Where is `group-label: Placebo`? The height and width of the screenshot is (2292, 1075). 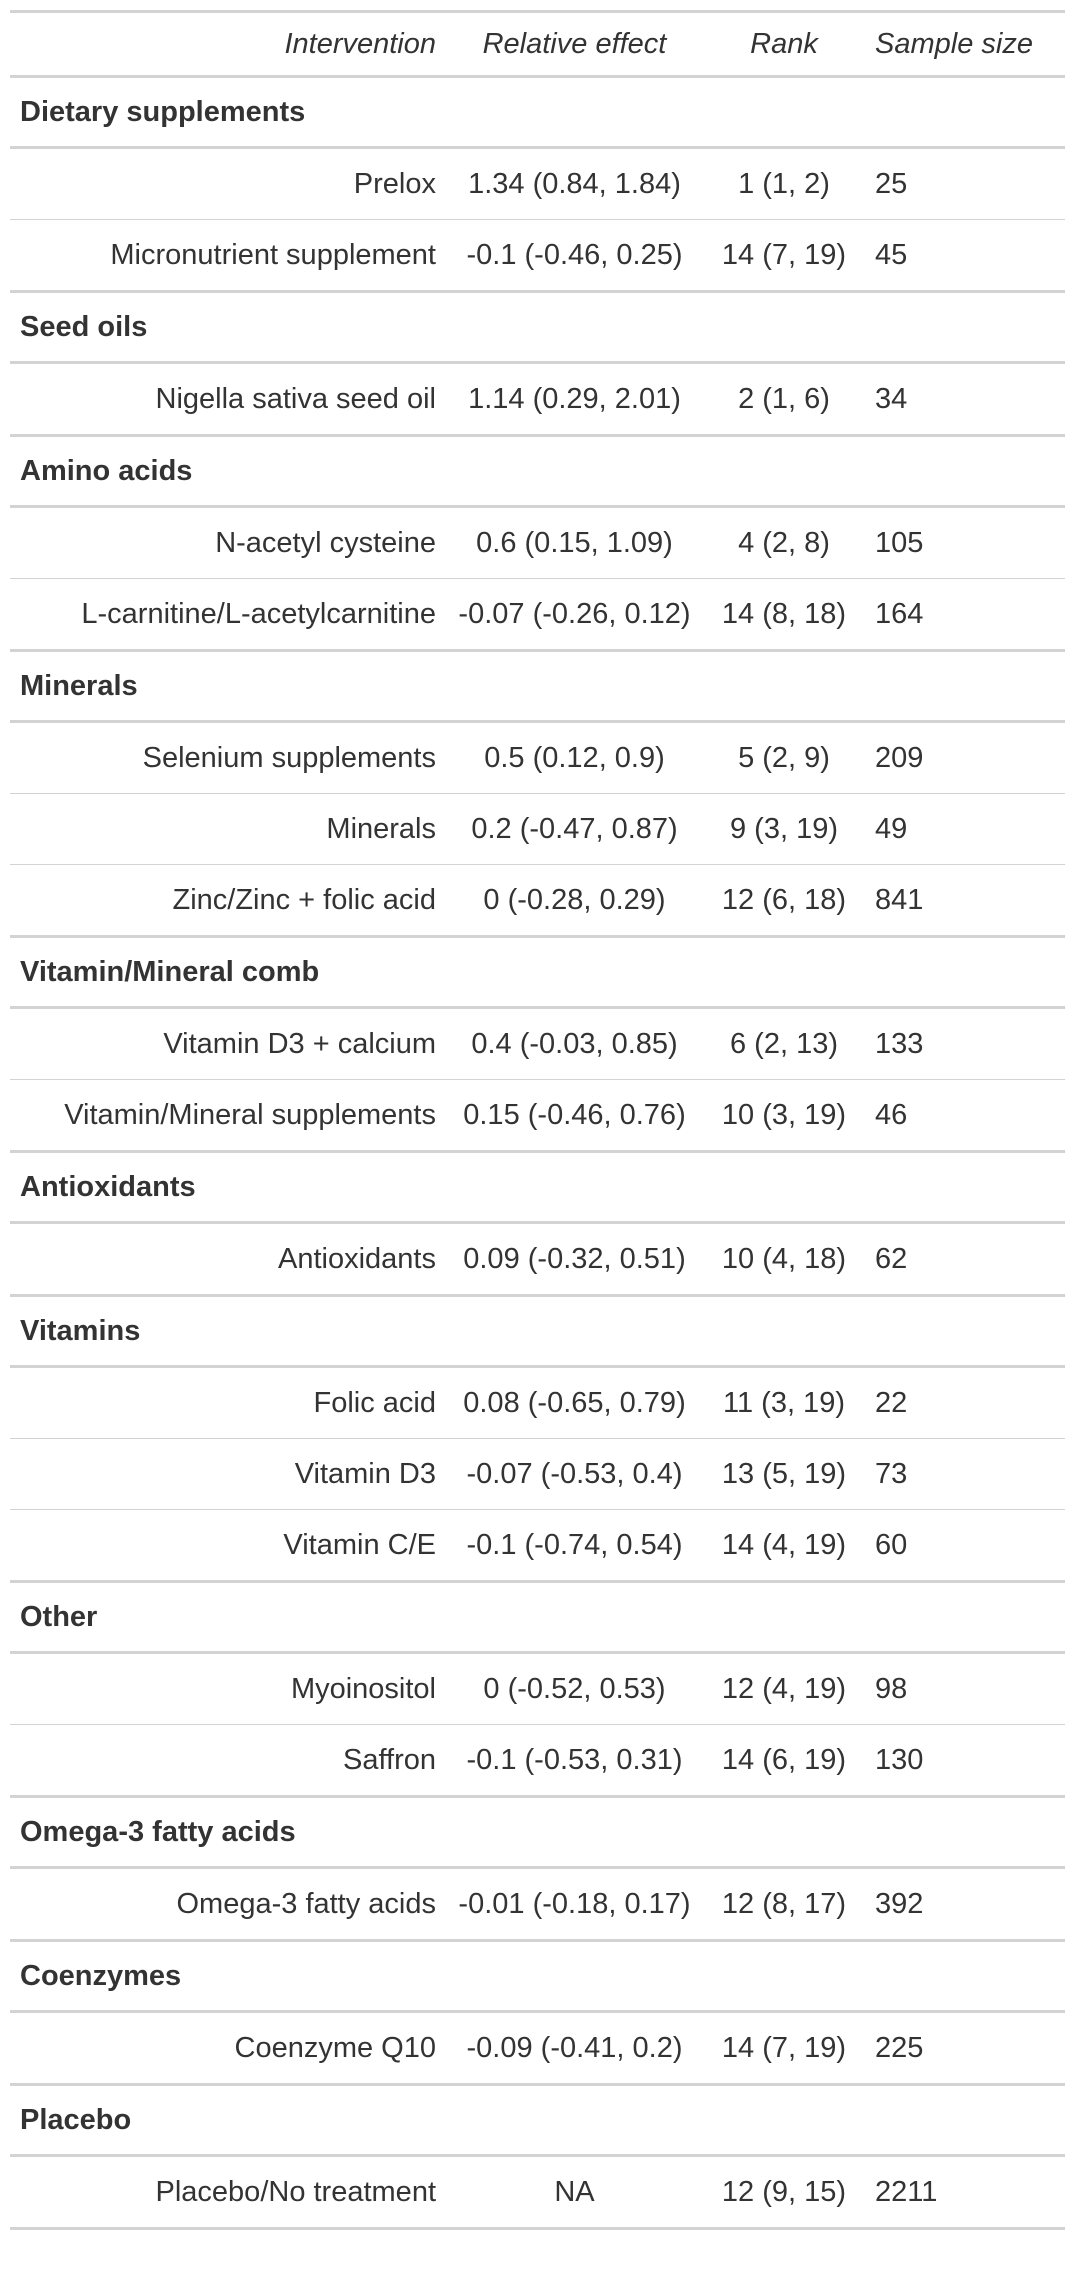 group-label: Placebo is located at coordinates (537, 2120).